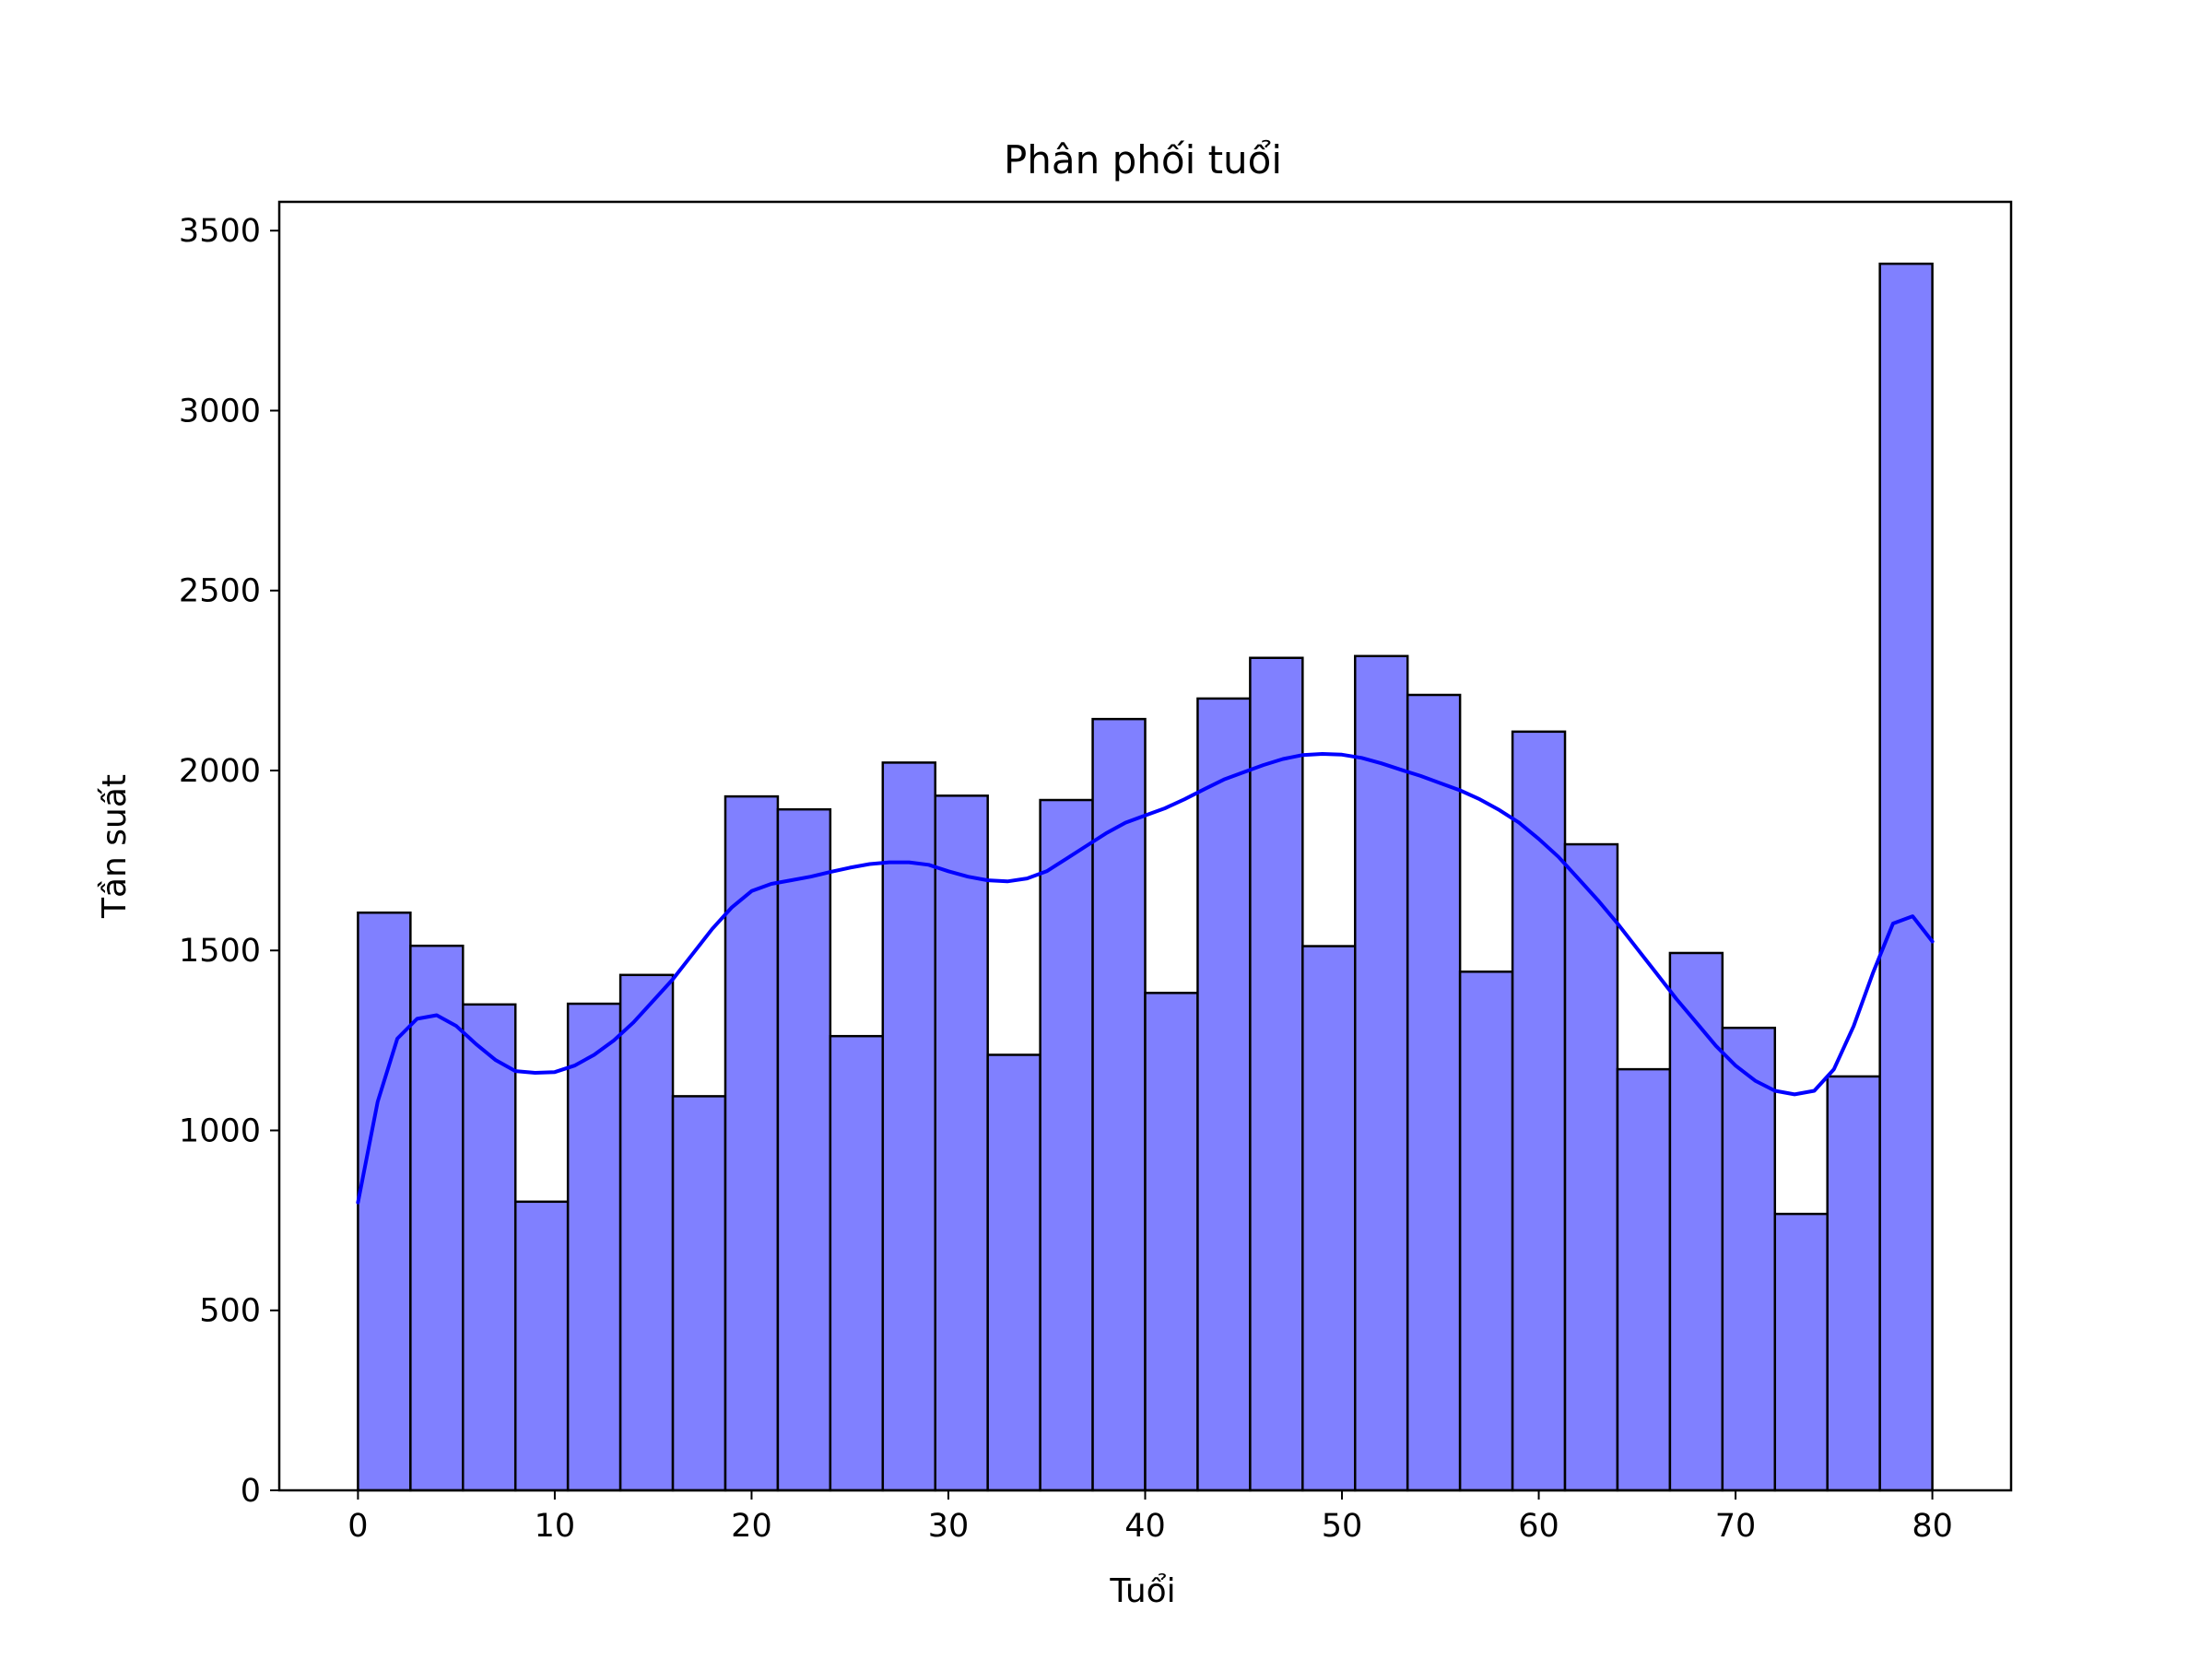 The image size is (2212, 1659). Describe the element at coordinates (220, 1130) in the screenshot. I see `y-tick-label: 1000` at that location.